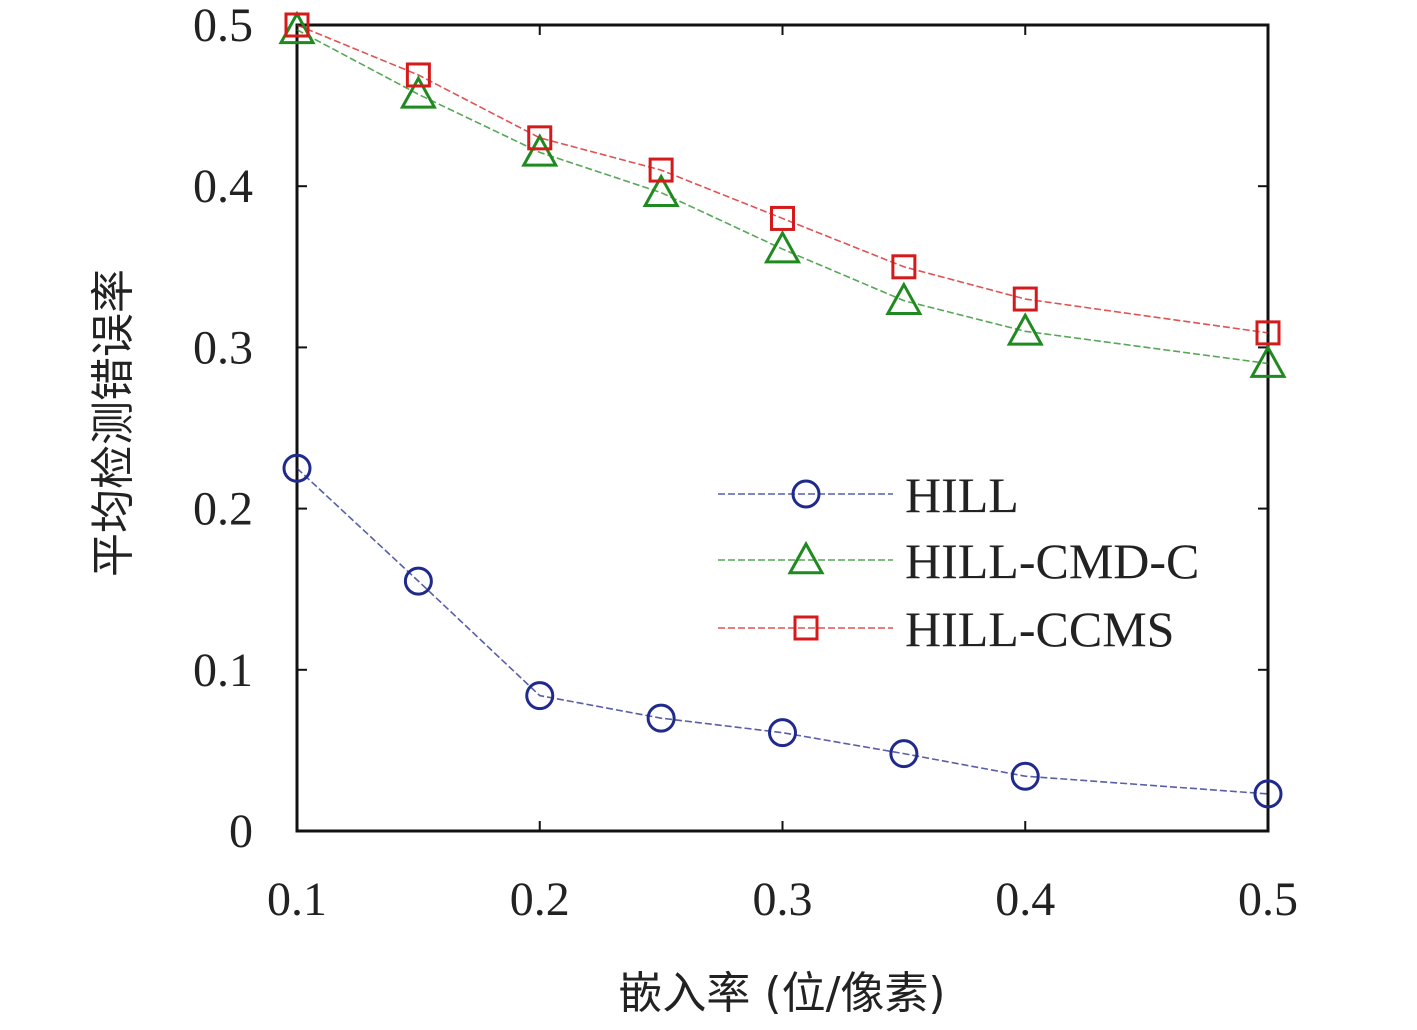  I want to click on x-tick-label: 0.3, so click(783, 899).